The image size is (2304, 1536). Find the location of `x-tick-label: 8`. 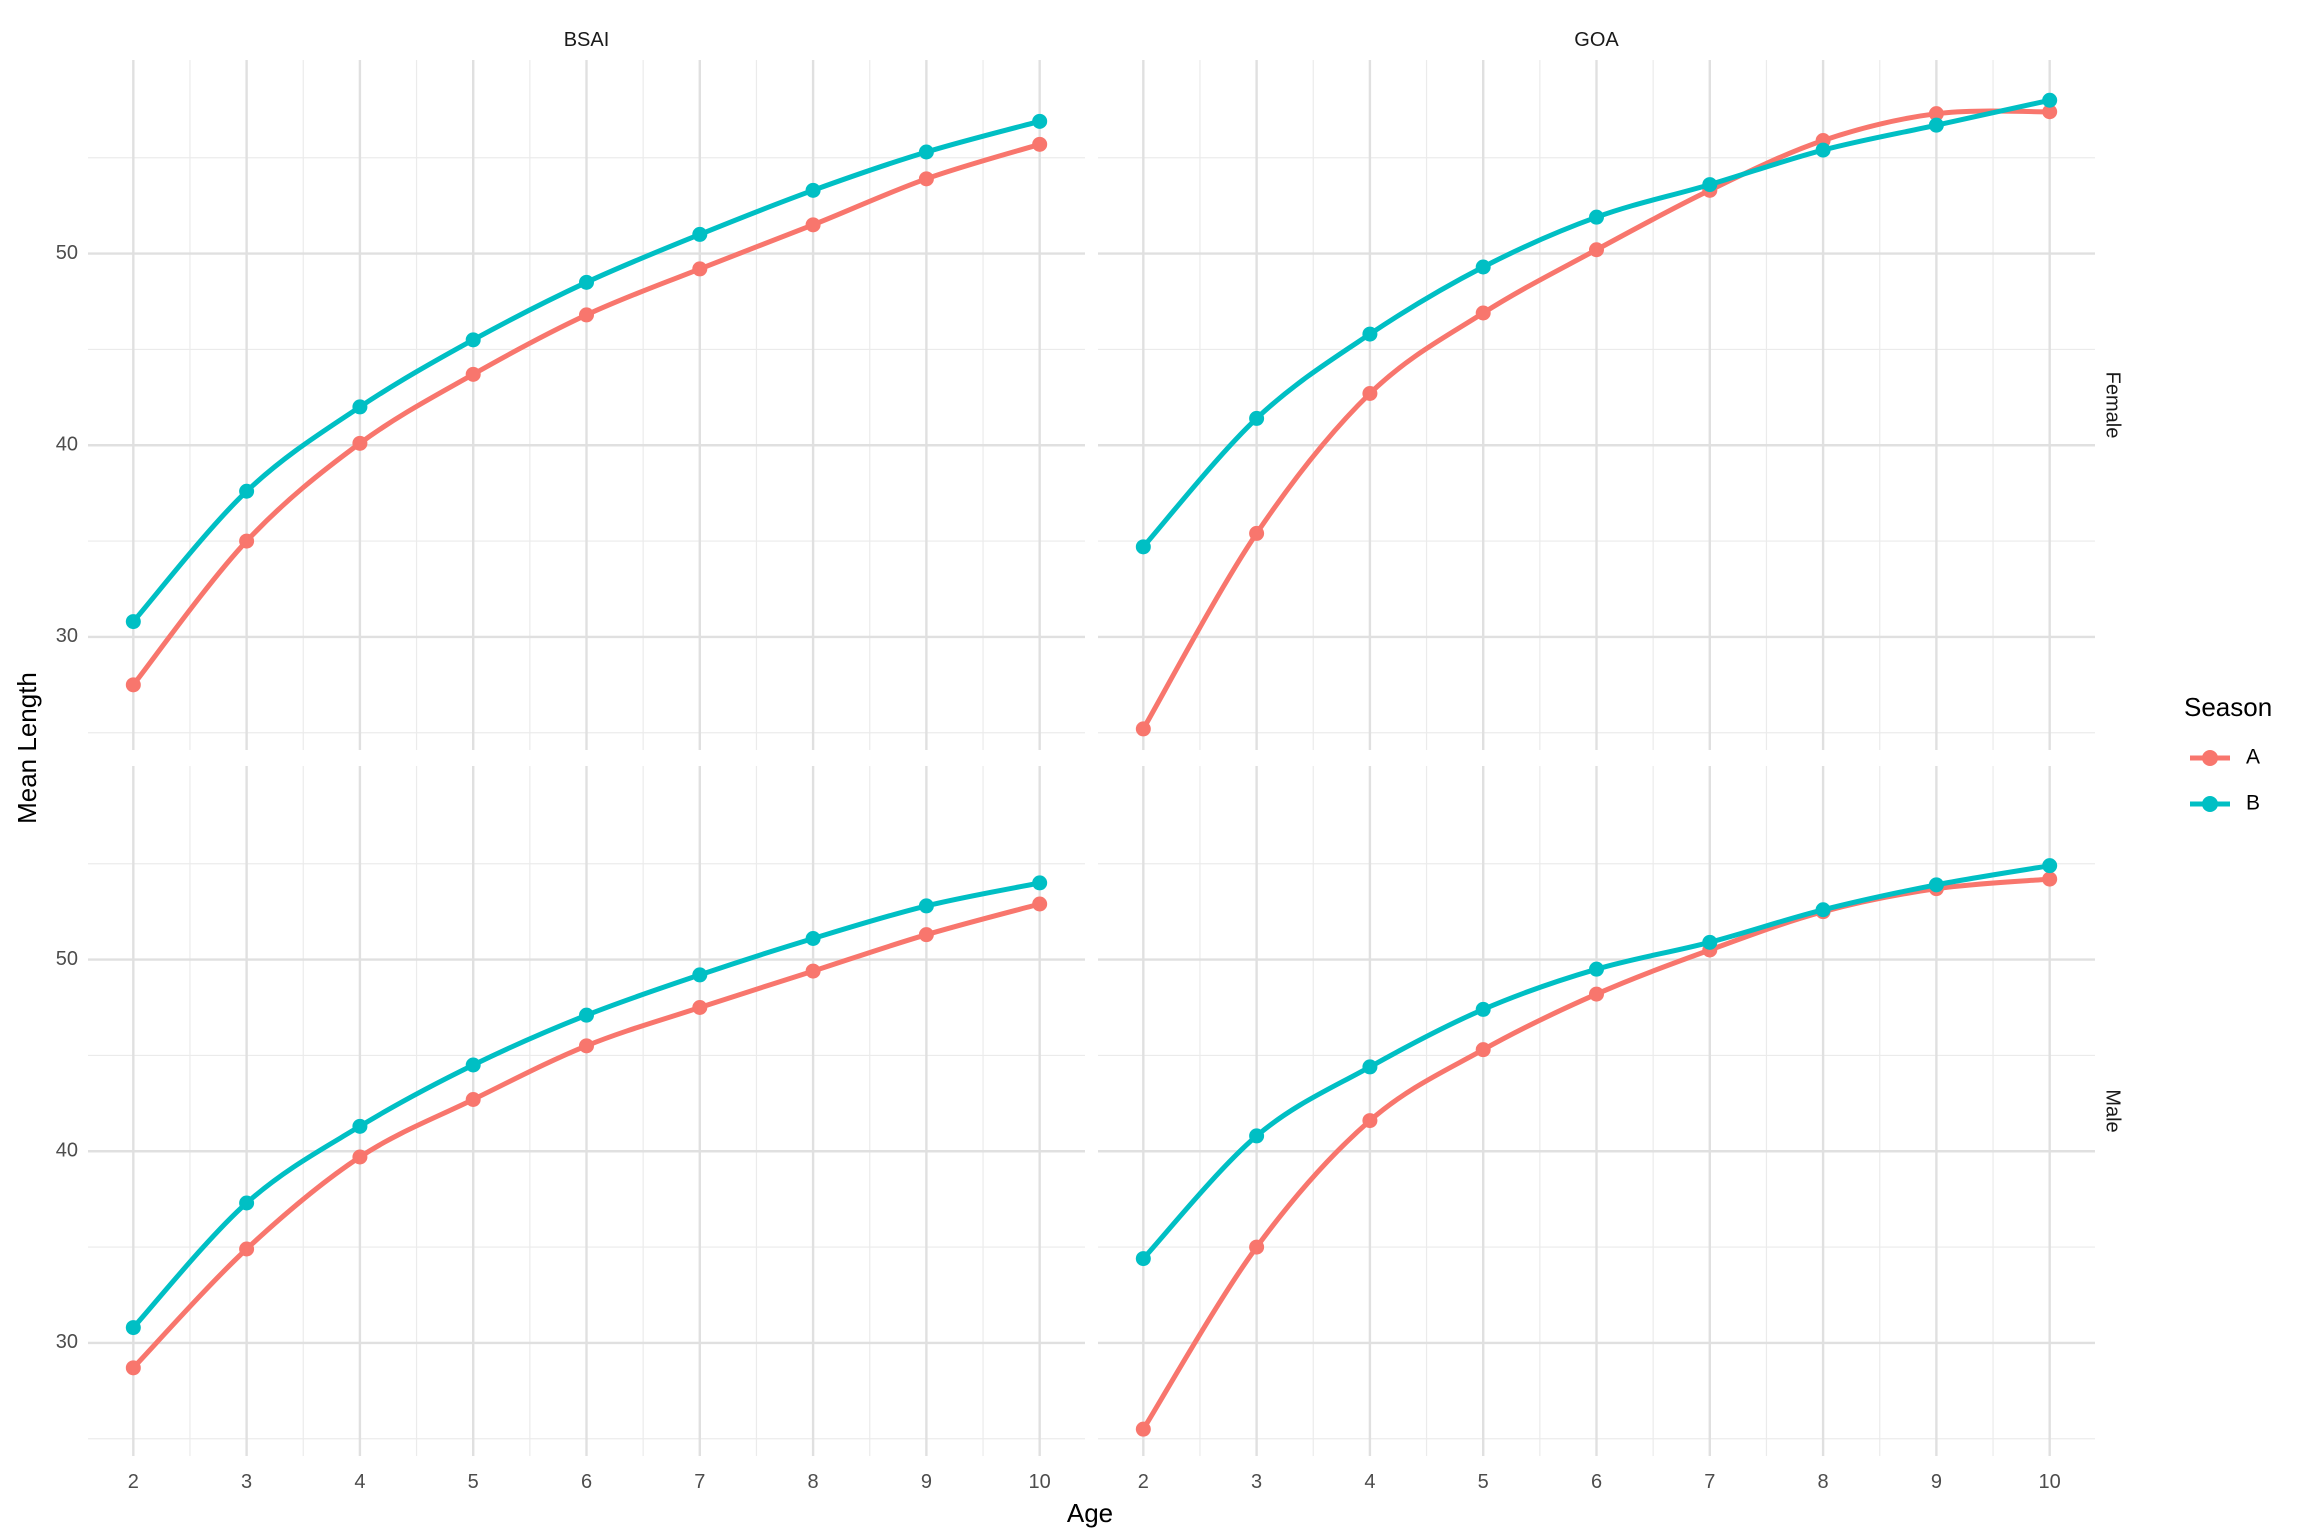

x-tick-label: 8 is located at coordinates (1823, 1482).